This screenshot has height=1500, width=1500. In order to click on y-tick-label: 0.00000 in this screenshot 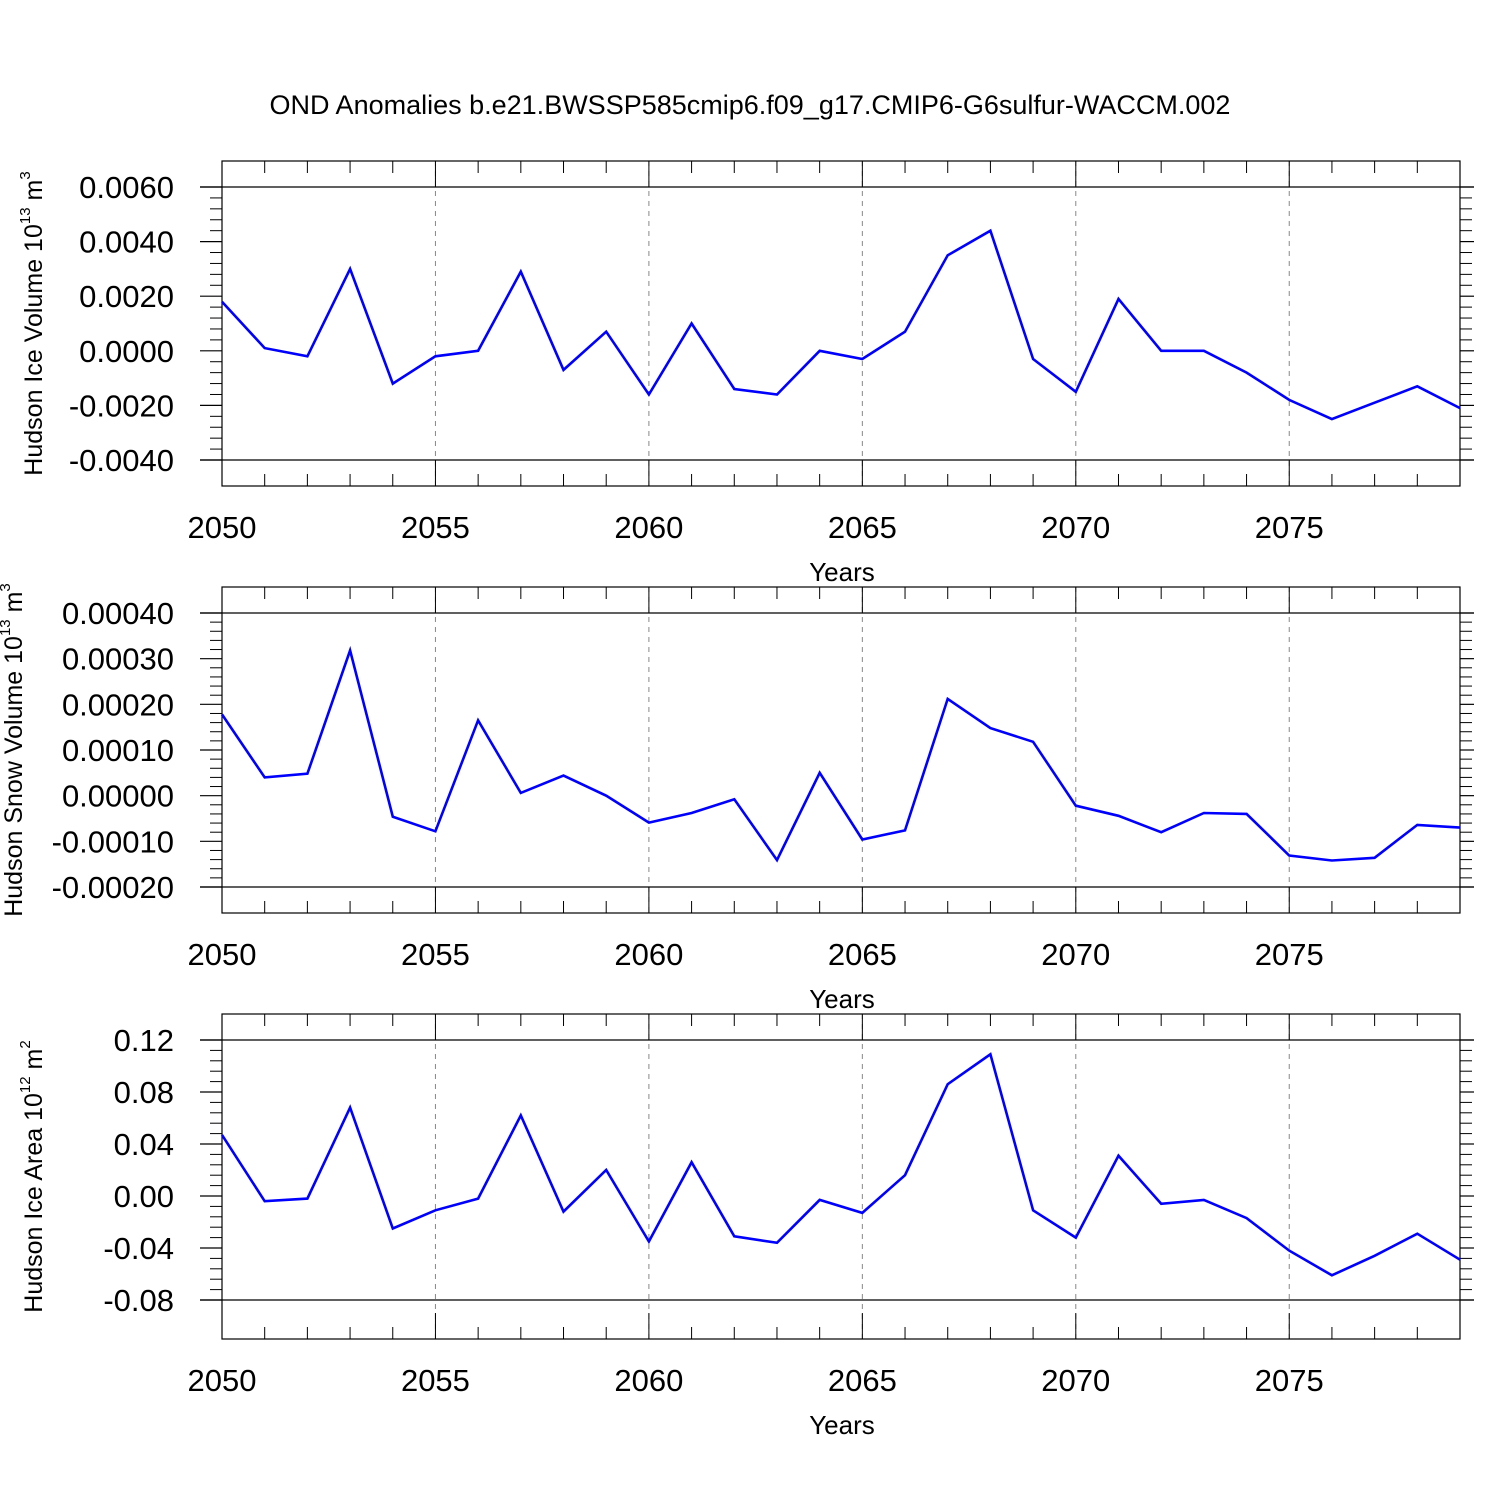, I will do `click(118, 796)`.